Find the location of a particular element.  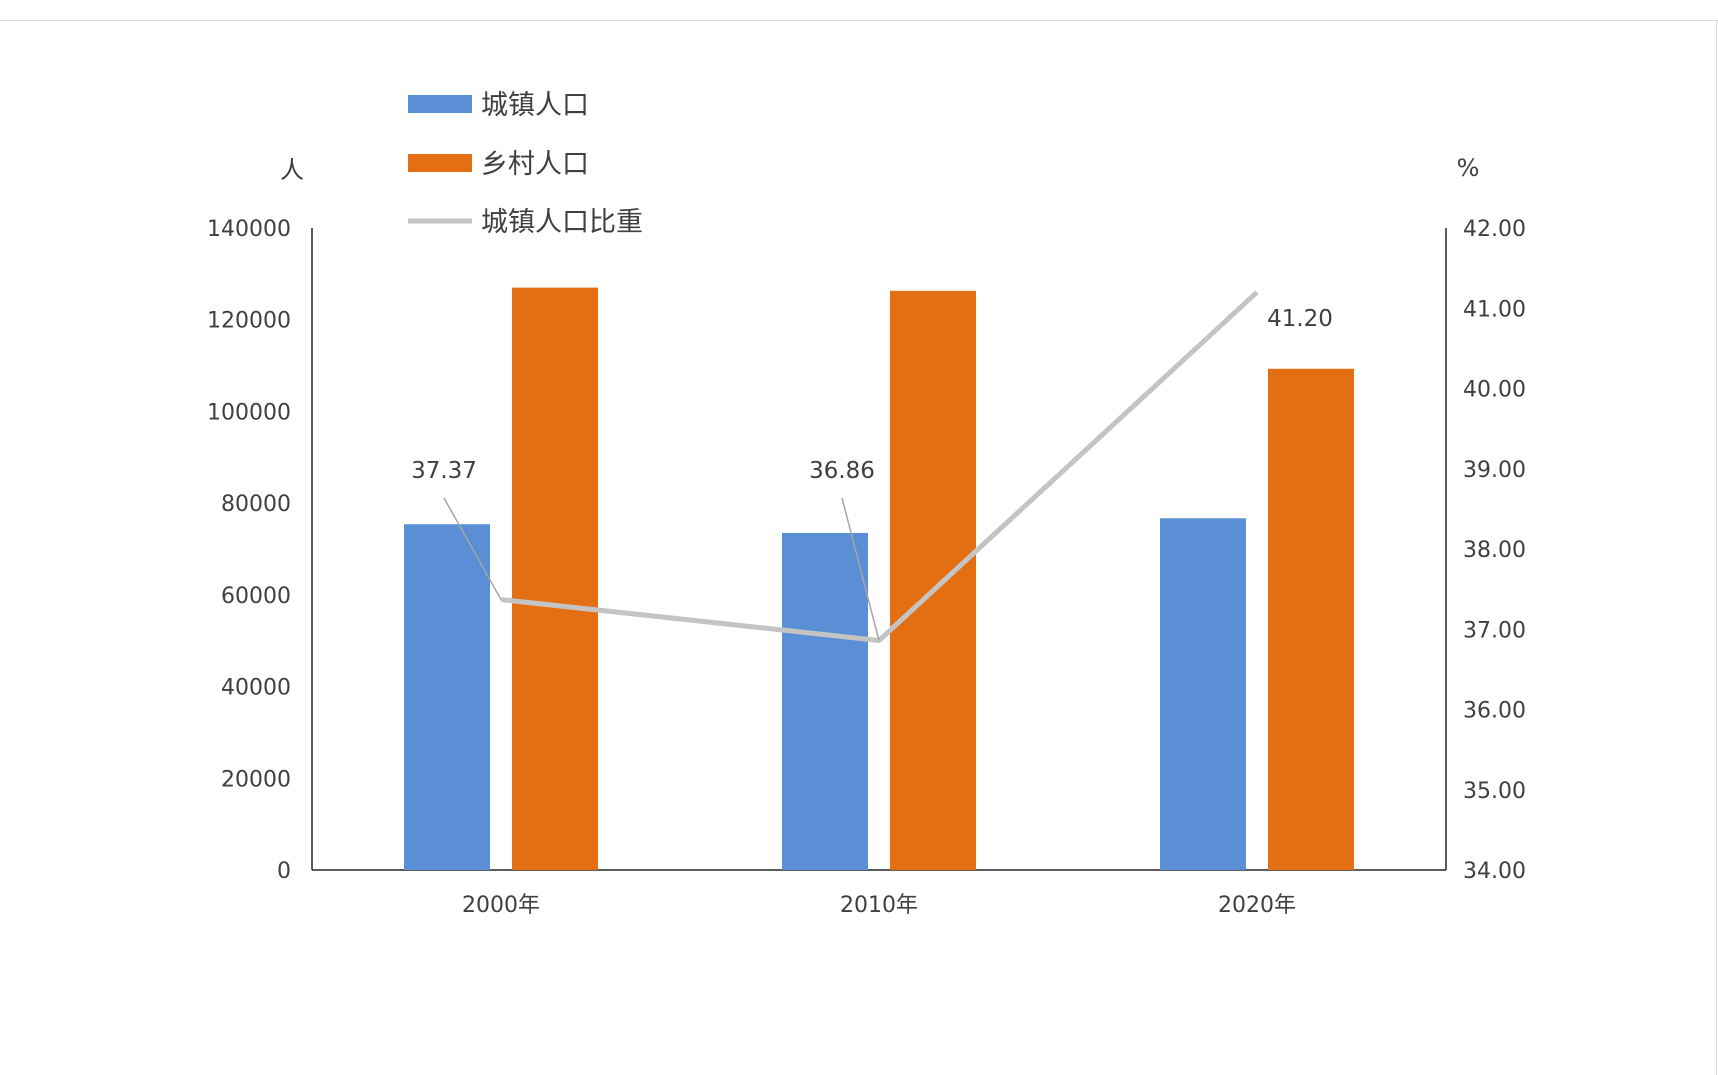

right-axis-tick-label: 34.00 is located at coordinates (1494, 871).